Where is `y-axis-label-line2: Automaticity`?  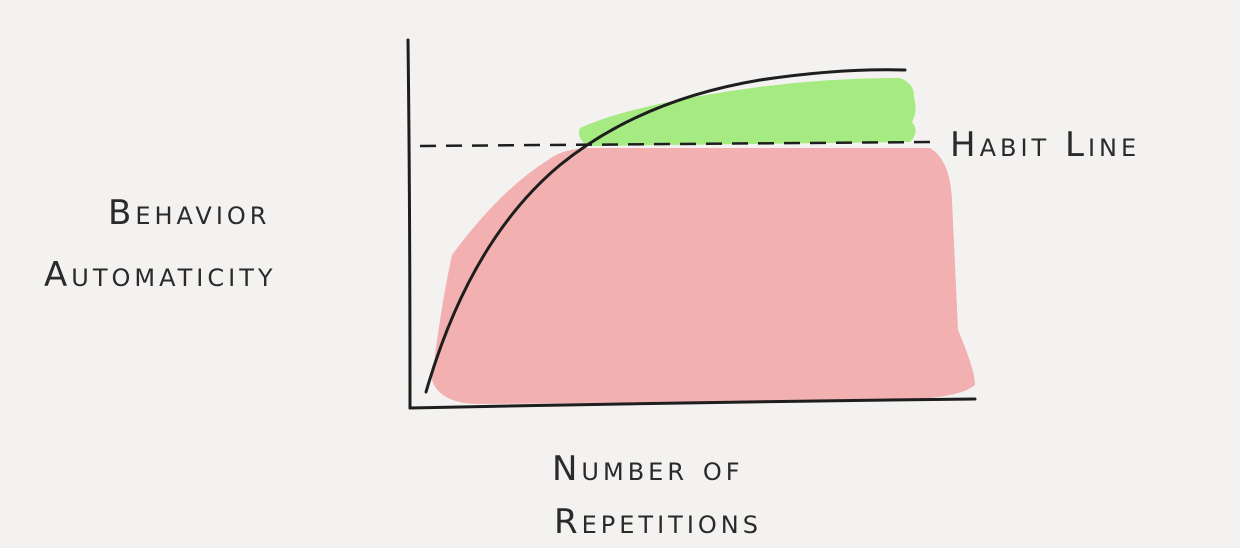 y-axis-label-line2: Automaticity is located at coordinates (160, 275).